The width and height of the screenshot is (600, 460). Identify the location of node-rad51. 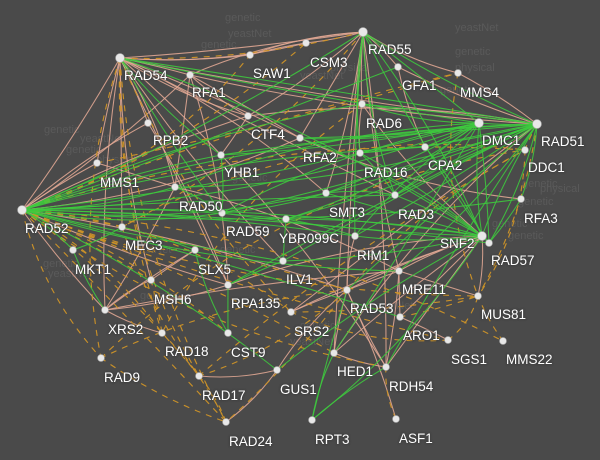
(537, 124).